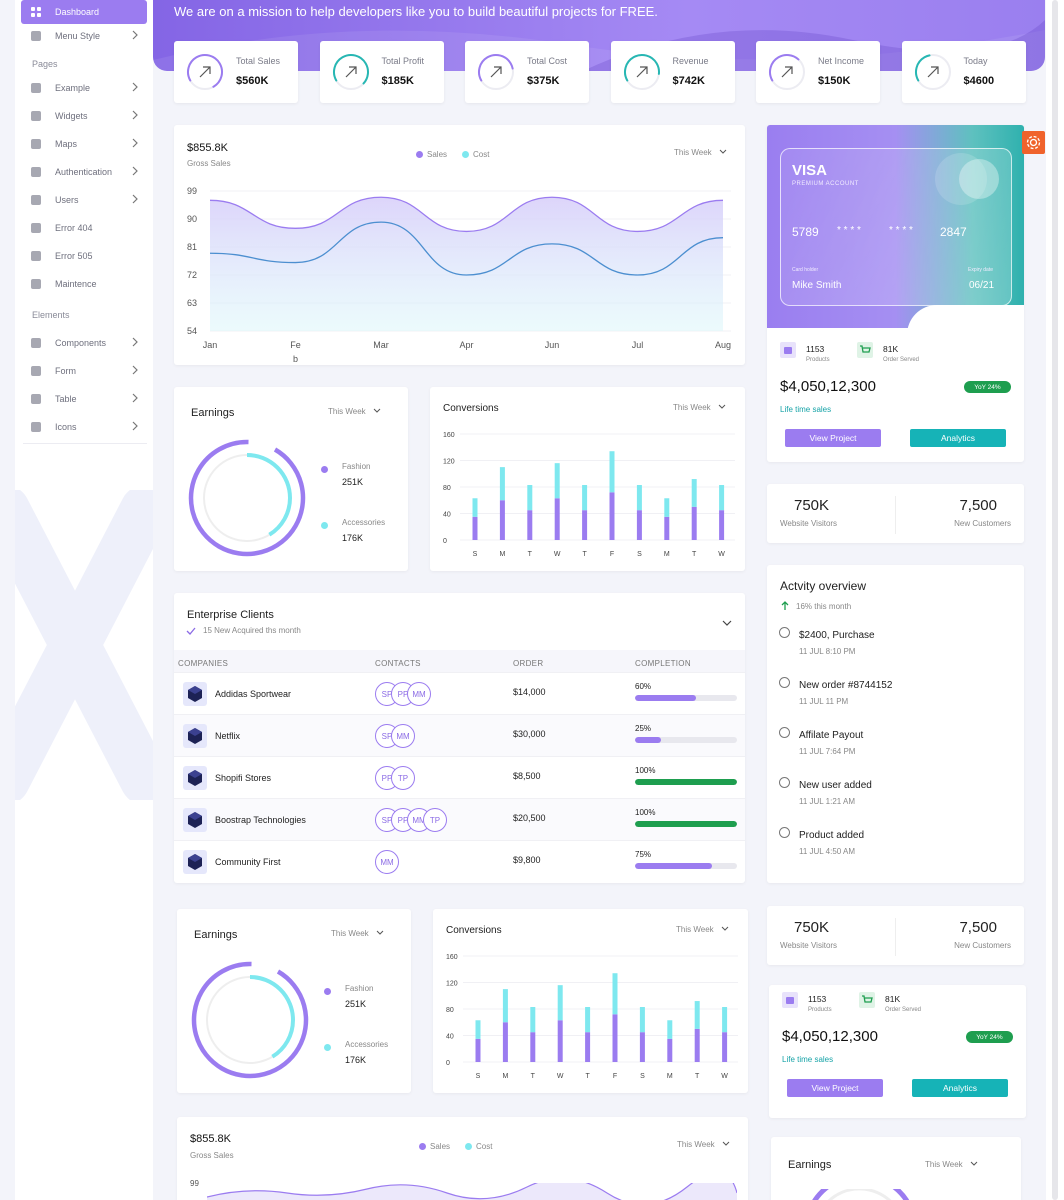 This screenshot has height=1200, width=1064. Describe the element at coordinates (817, 285) in the screenshot. I see `holder-name: Mike Smith` at that location.